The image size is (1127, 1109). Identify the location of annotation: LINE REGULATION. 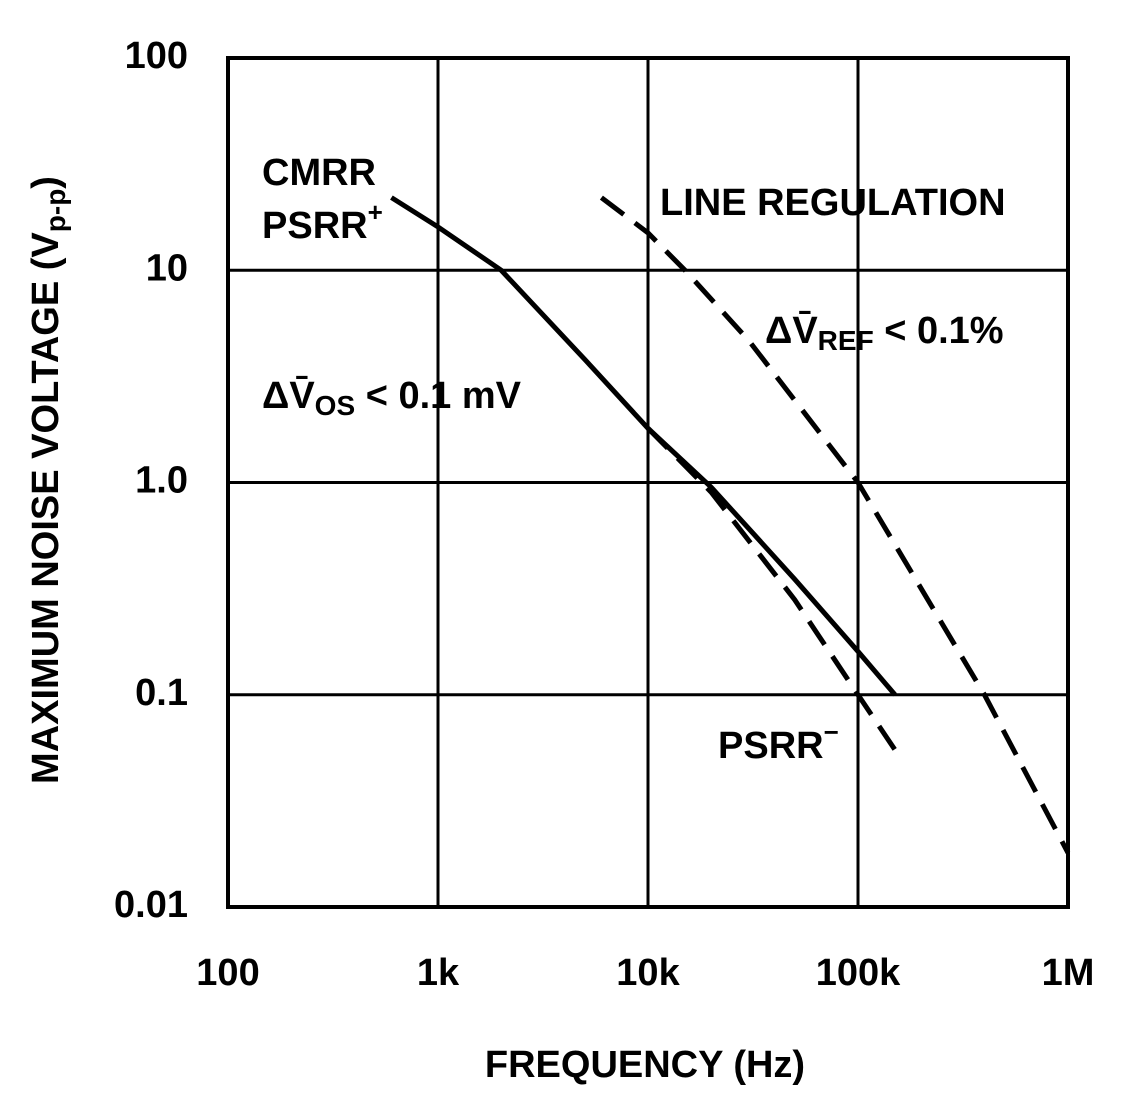
(833, 203).